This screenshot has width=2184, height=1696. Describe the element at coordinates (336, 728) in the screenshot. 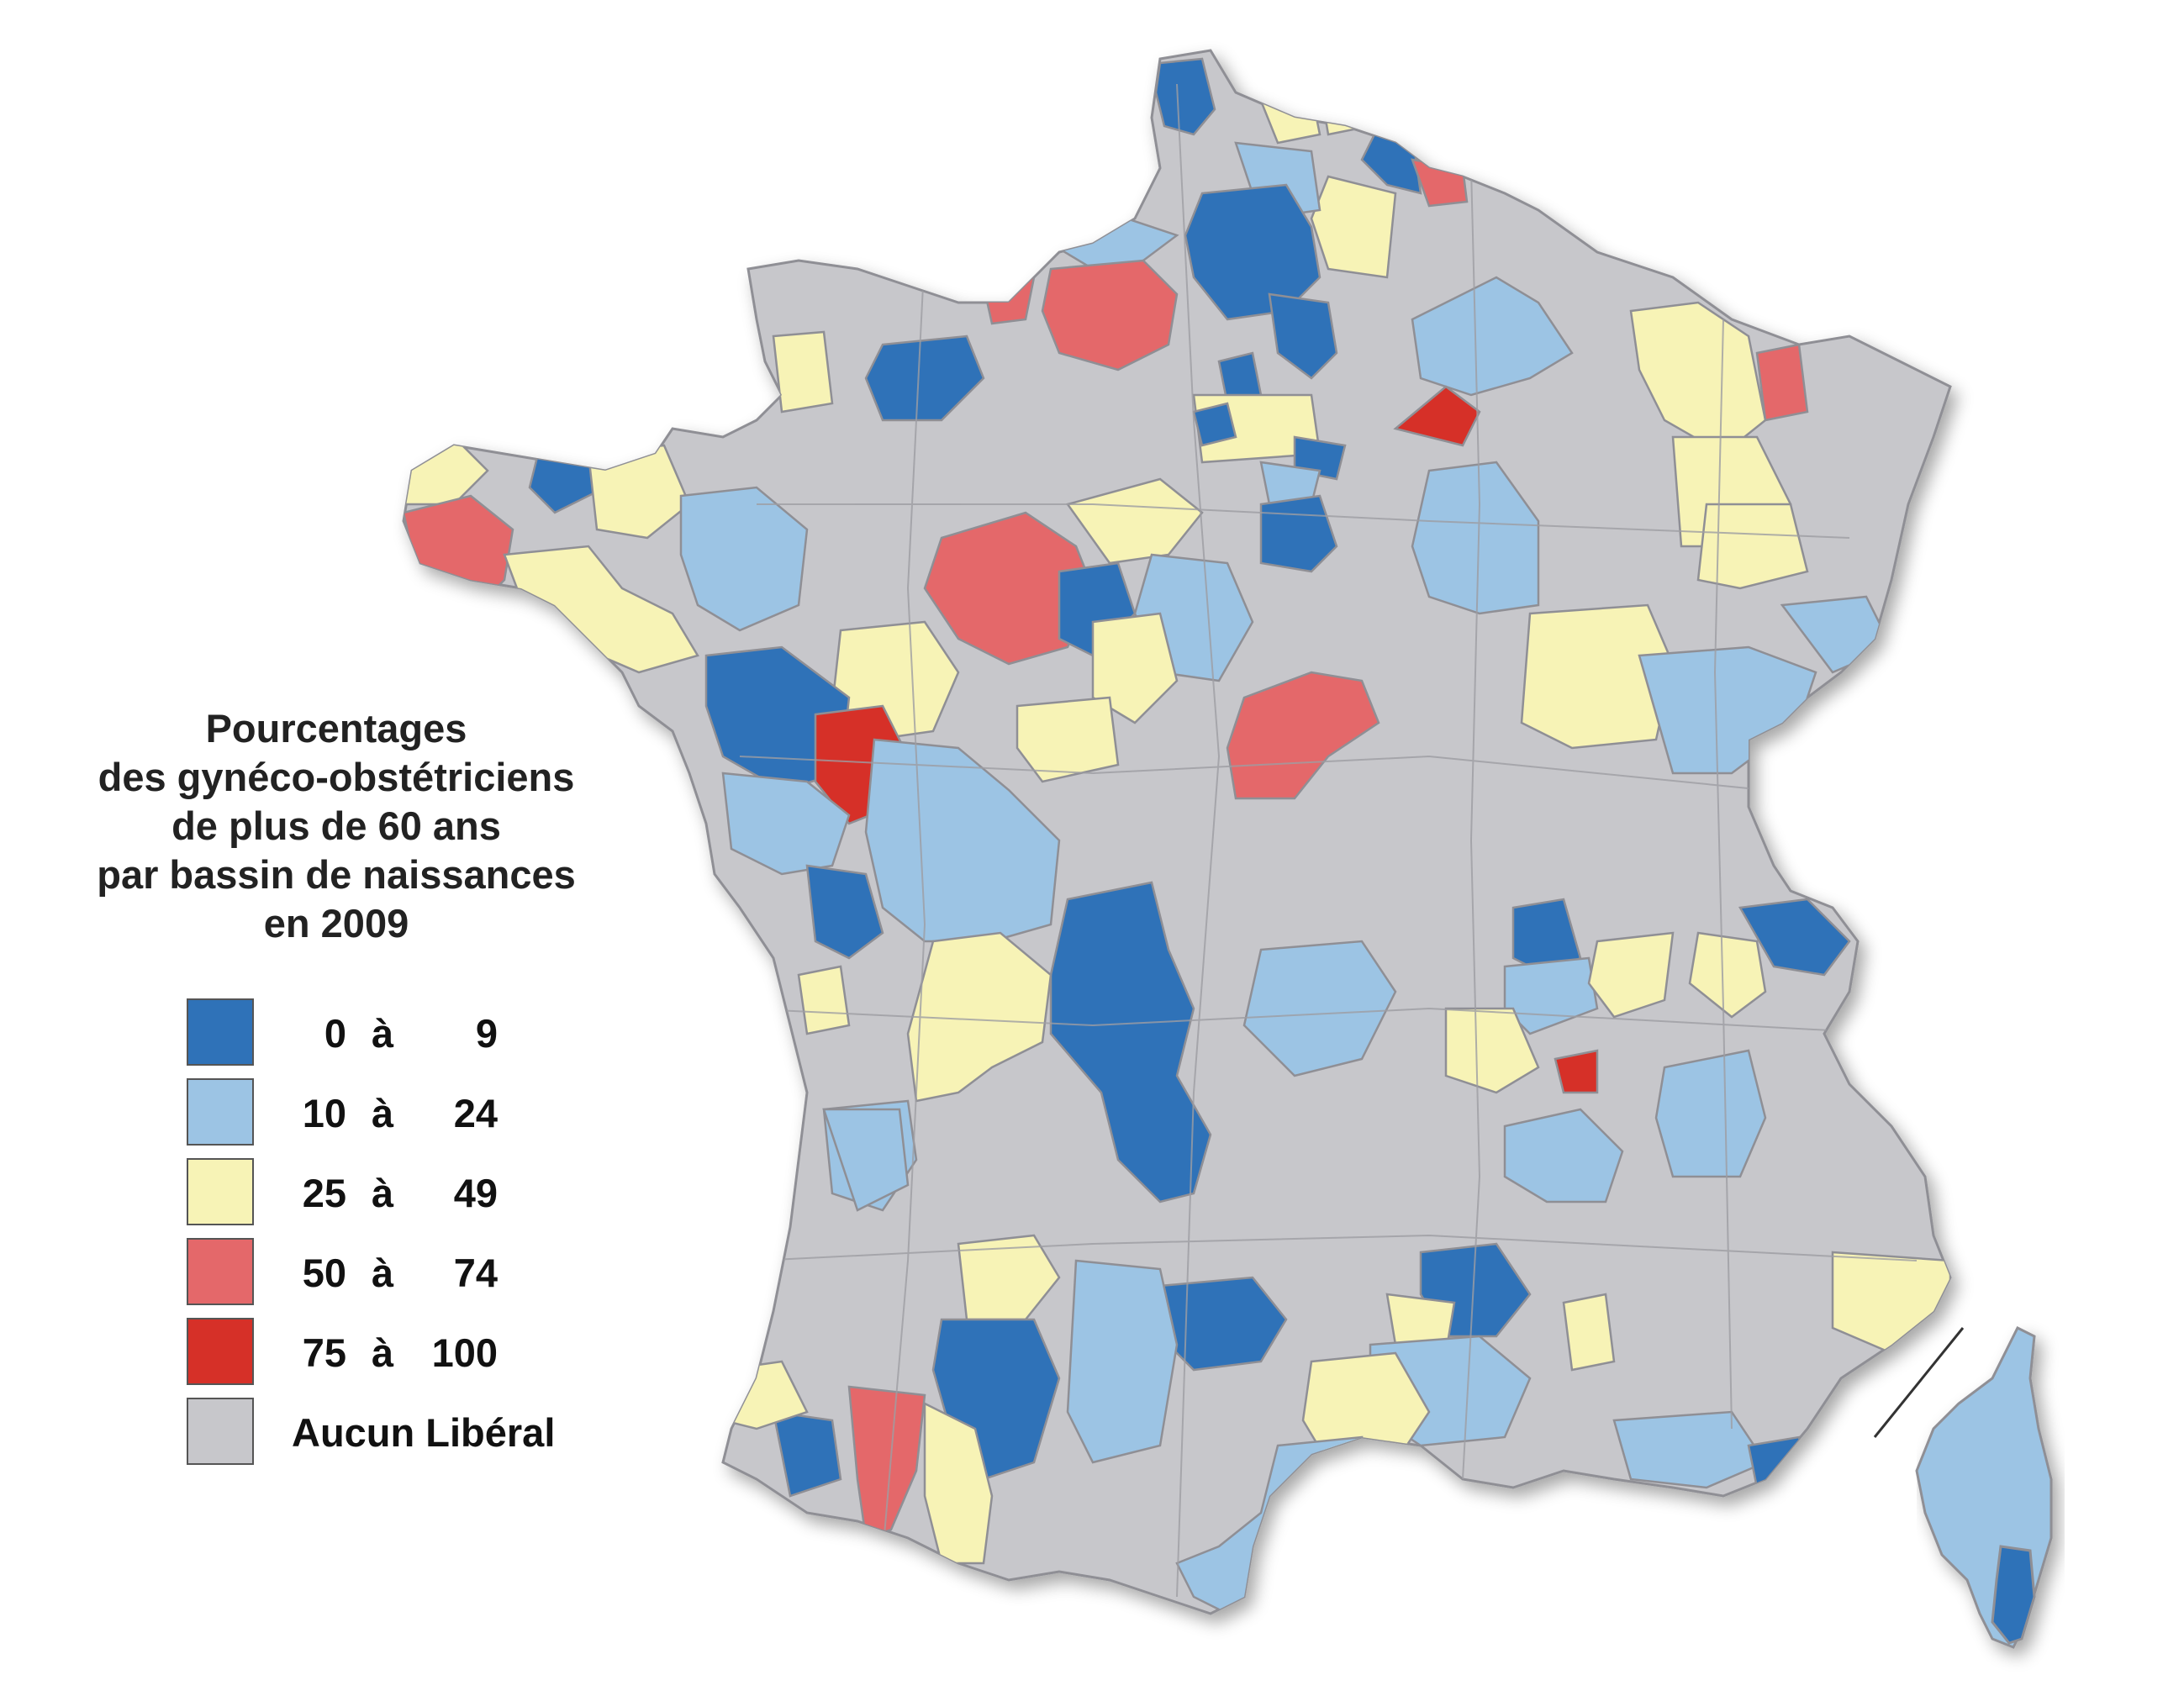

I see `title-line: Pourcentages` at that location.